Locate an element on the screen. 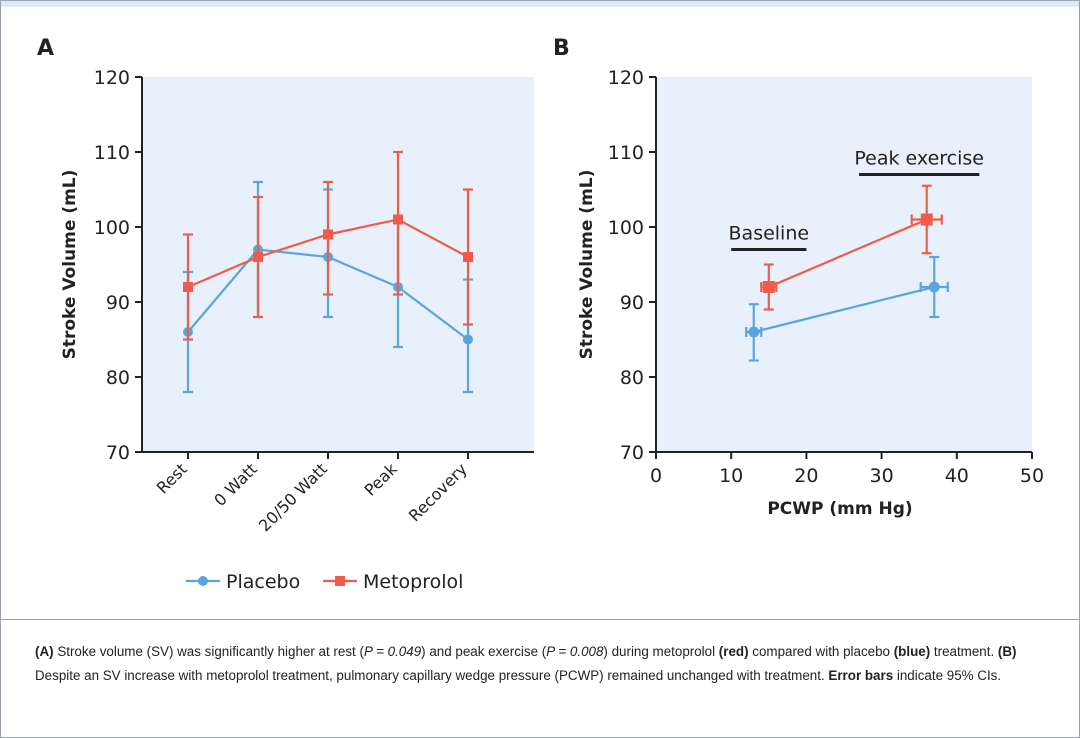  caption-tag-b: (B) is located at coordinates (1007, 651).